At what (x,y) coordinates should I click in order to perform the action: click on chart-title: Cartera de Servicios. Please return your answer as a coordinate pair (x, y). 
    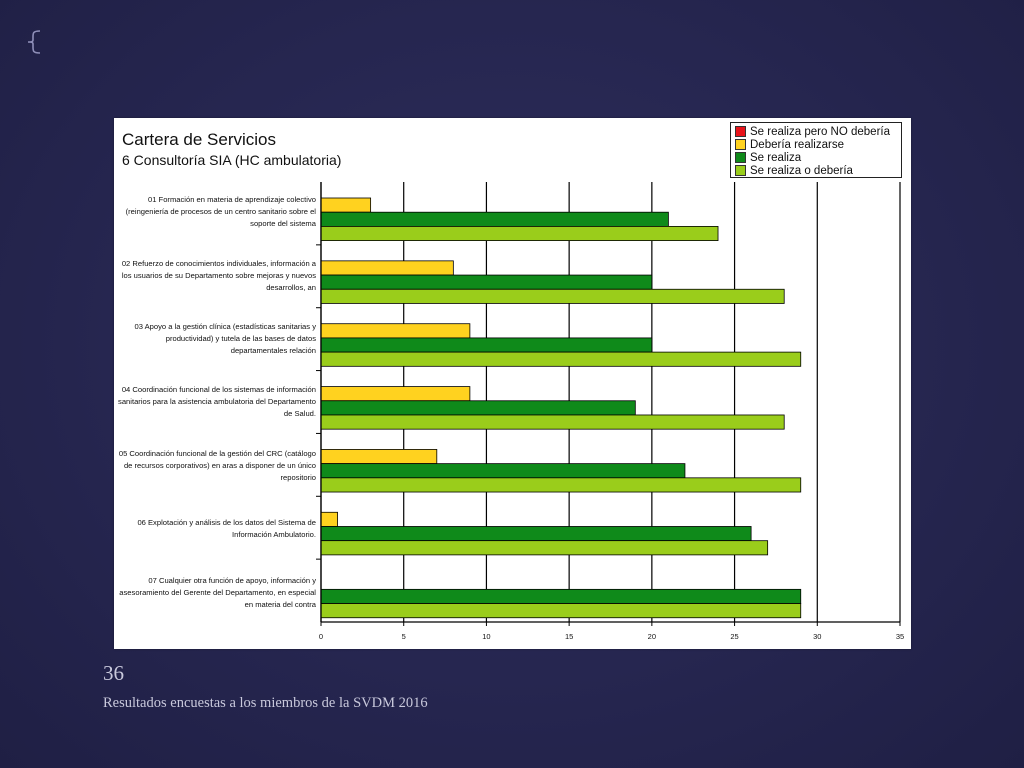
    Looking at the image, I should click on (199, 139).